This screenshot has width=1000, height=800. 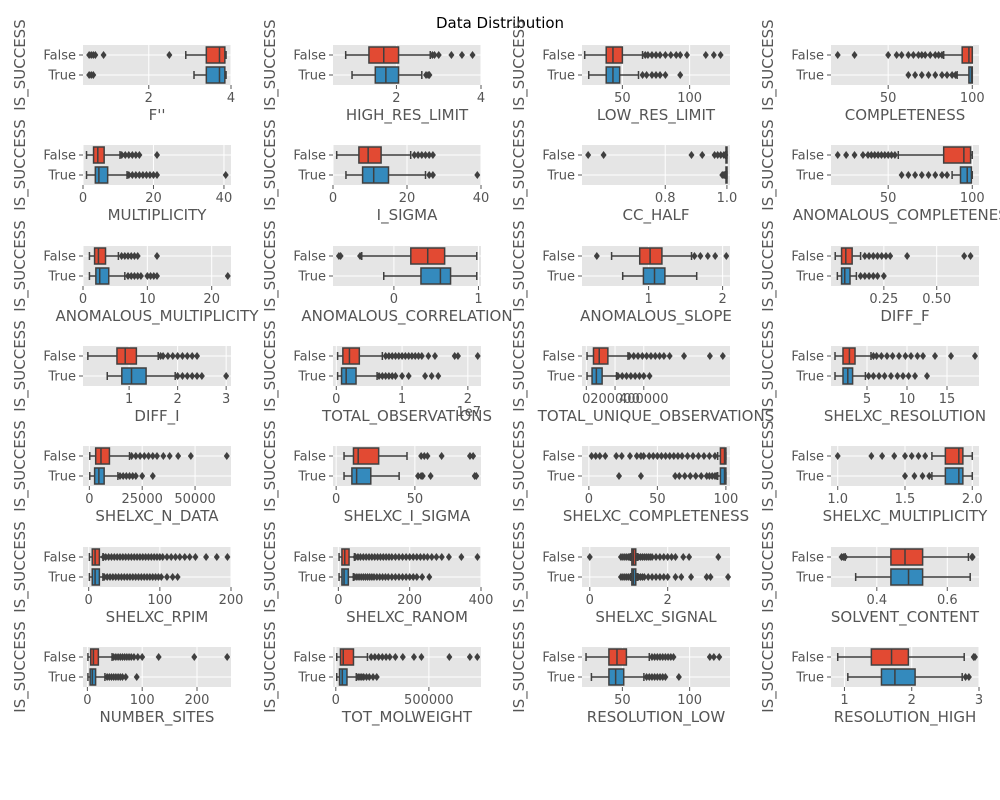 I want to click on x-axis-label: TOTAL_OBSERVATIONS, so click(x=406, y=416).